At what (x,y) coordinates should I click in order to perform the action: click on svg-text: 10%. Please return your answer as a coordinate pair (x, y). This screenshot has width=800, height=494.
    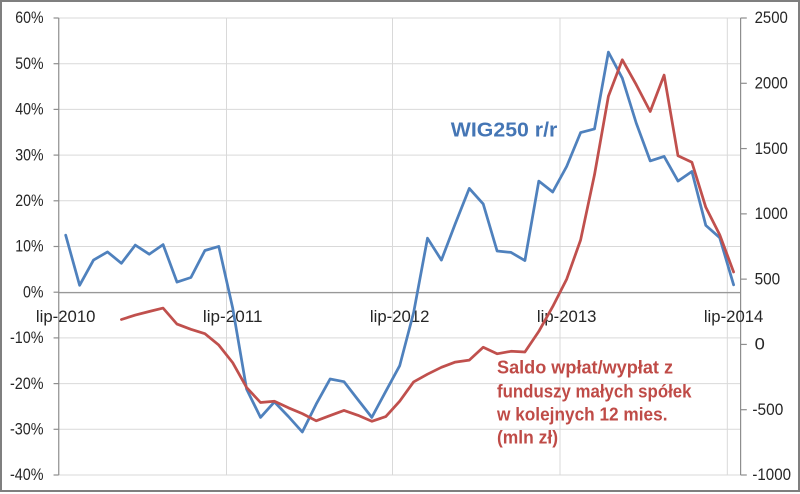
    Looking at the image, I should click on (29, 247).